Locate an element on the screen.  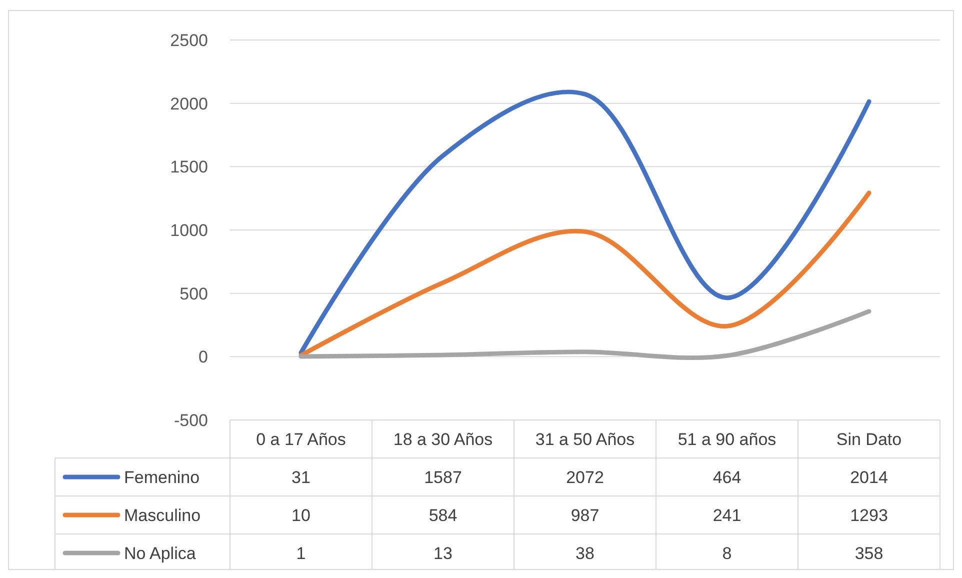
y-tick-label: 1000 is located at coordinates (189, 230).